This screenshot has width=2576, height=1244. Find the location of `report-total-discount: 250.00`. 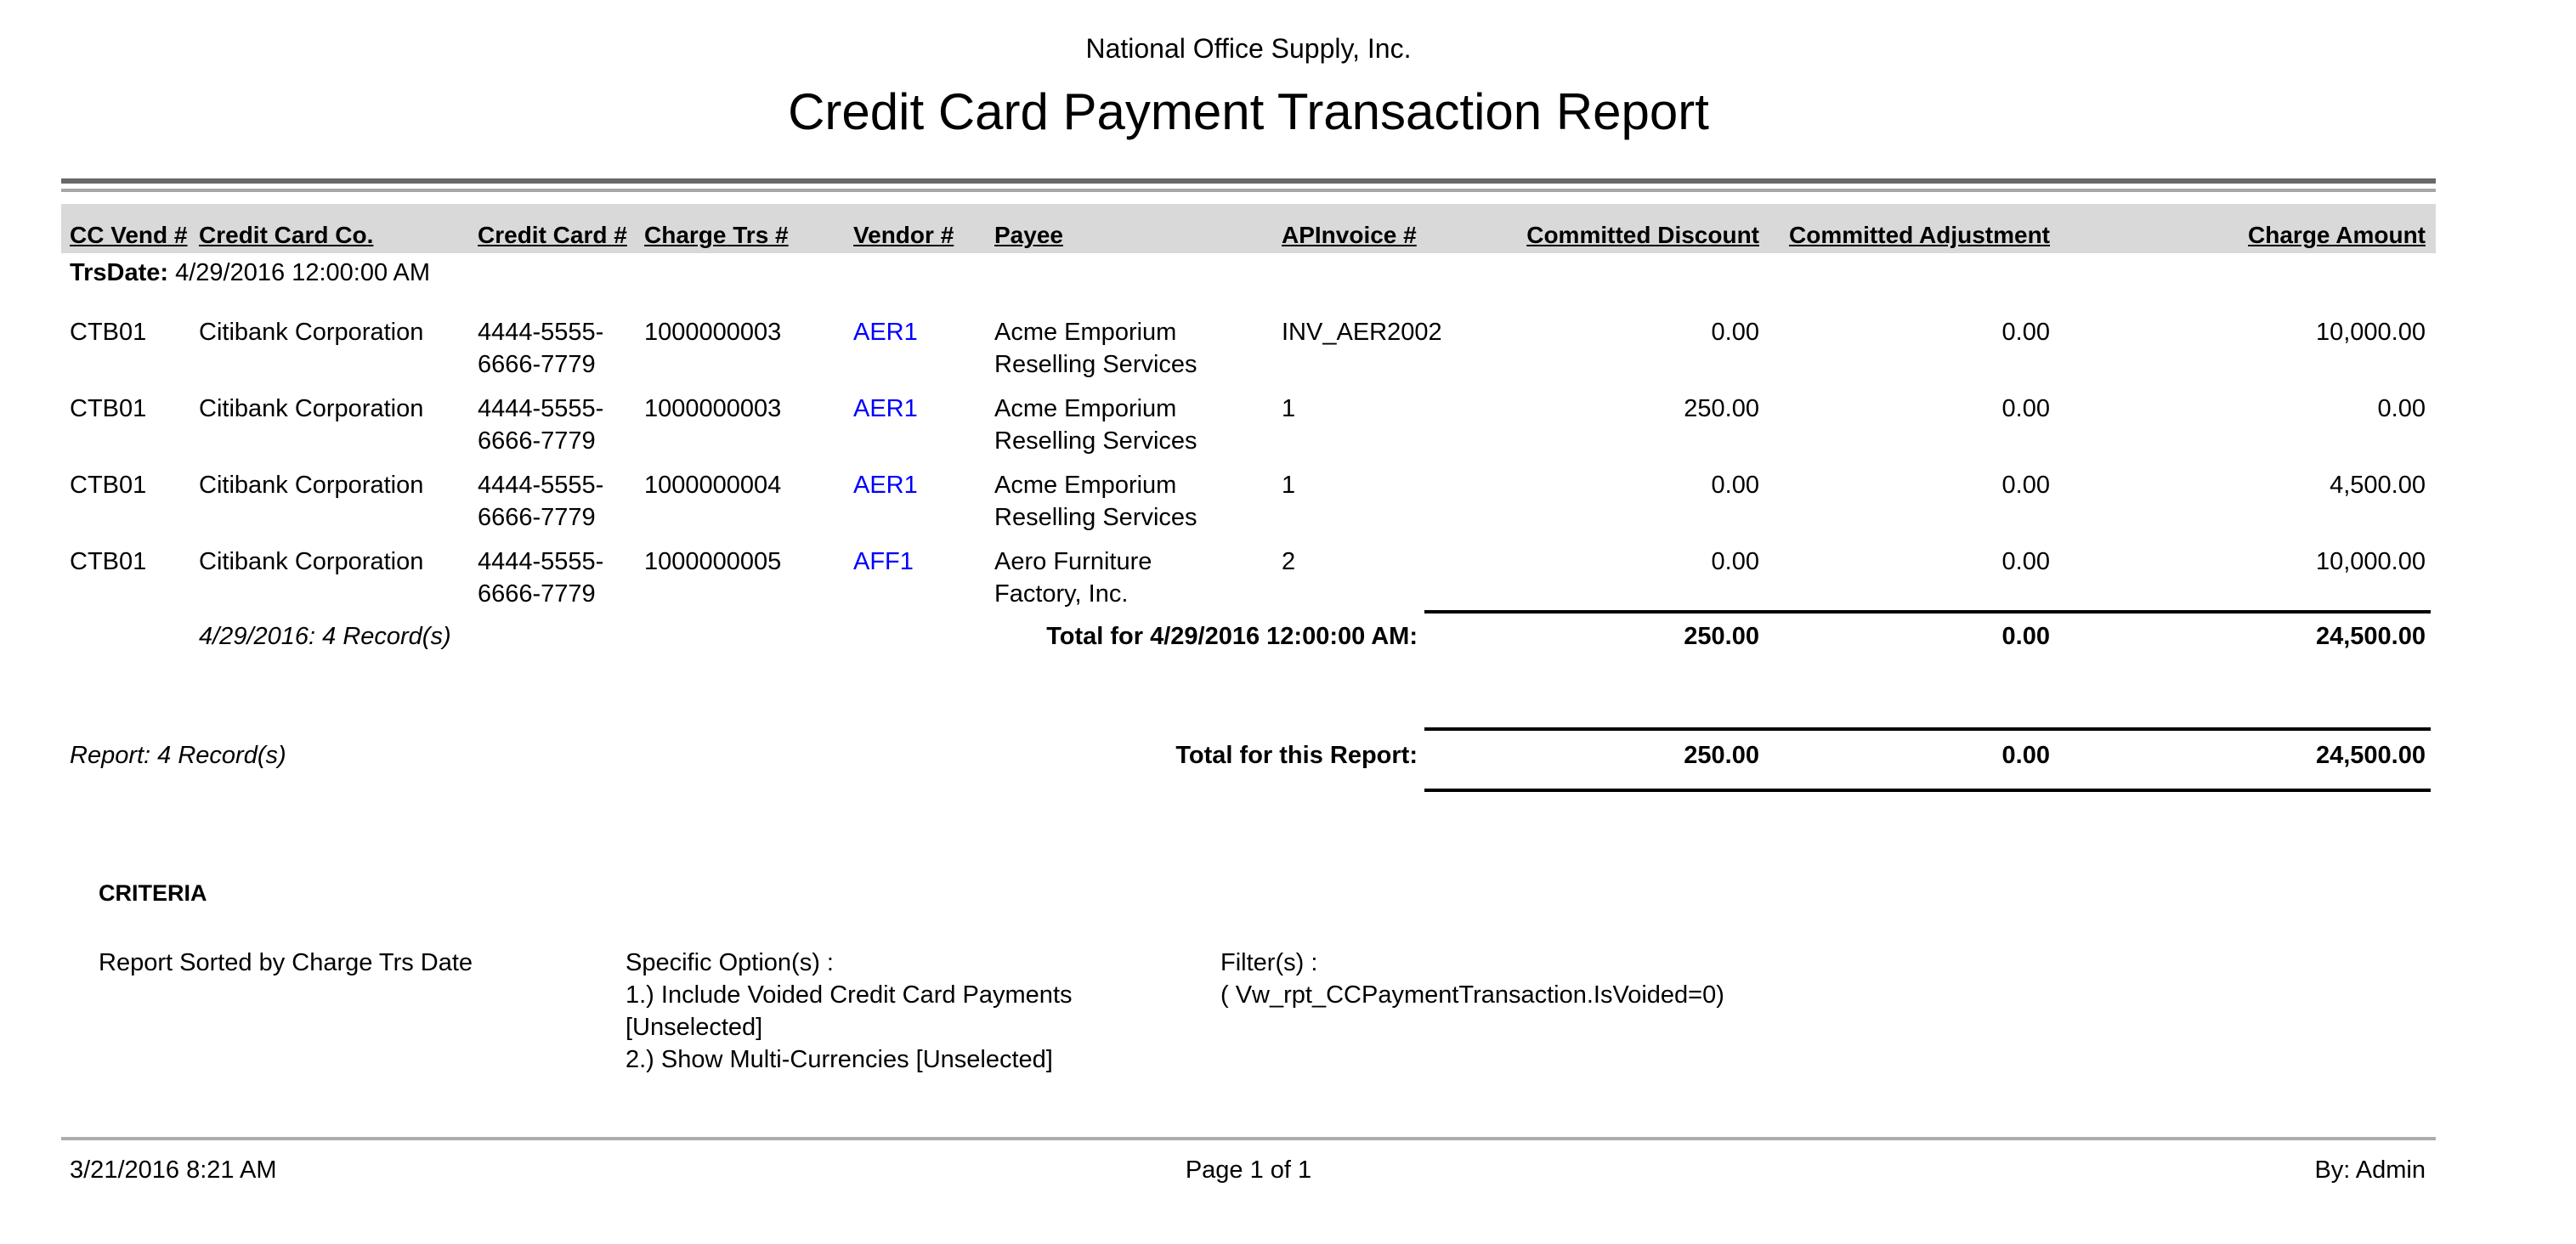

report-total-discount: 250.00 is located at coordinates (1721, 756).